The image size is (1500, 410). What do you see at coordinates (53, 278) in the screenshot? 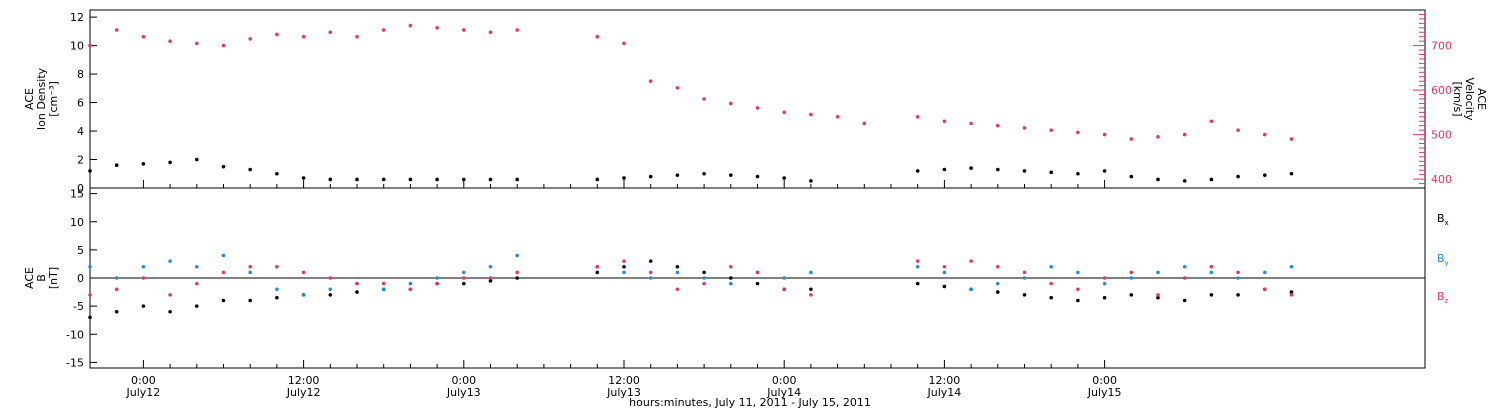
I see `bottom-left-axis-label-line3: [nT]` at bounding box center [53, 278].